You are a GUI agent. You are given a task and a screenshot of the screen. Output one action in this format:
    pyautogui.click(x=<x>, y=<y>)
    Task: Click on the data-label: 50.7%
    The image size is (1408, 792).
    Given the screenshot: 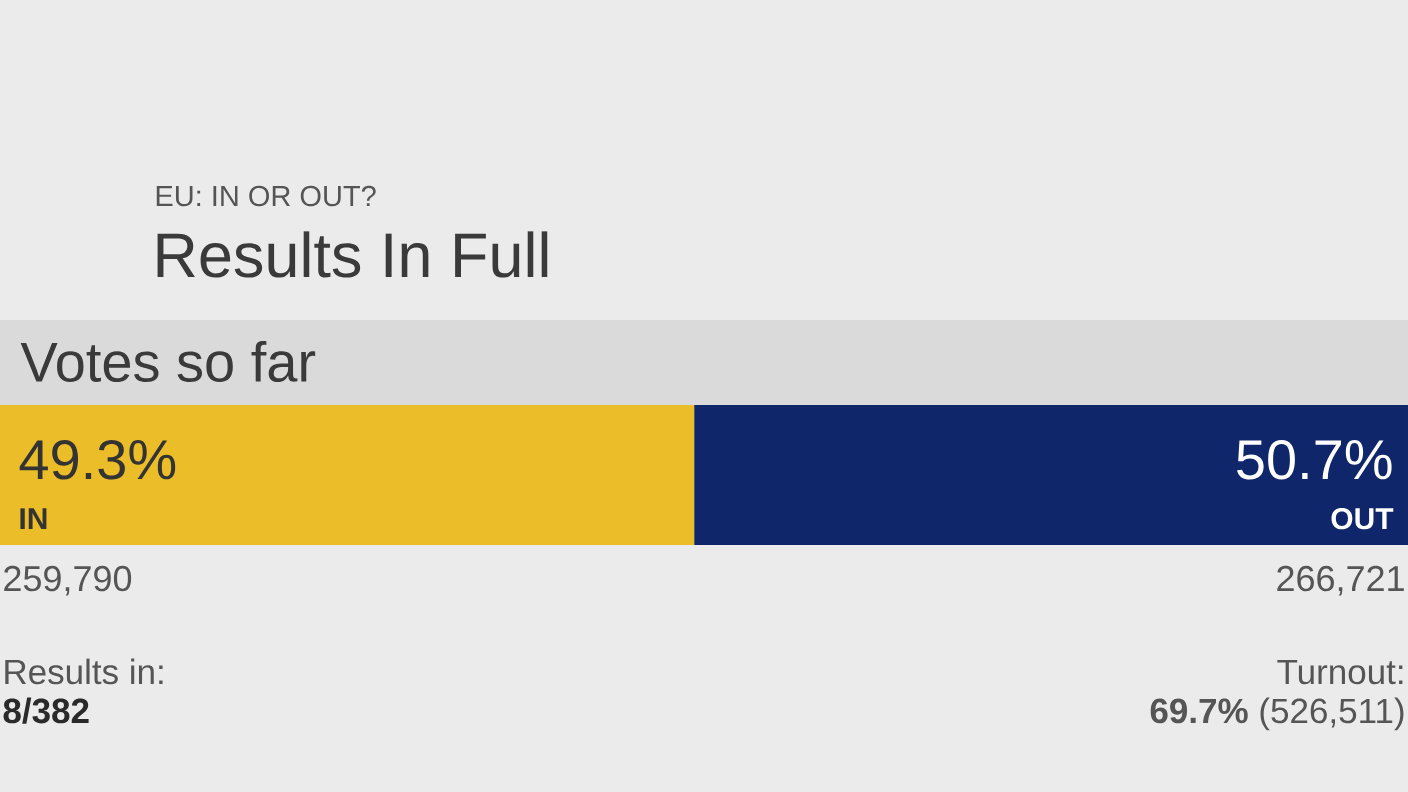 What is the action you would take?
    pyautogui.click(x=1314, y=459)
    